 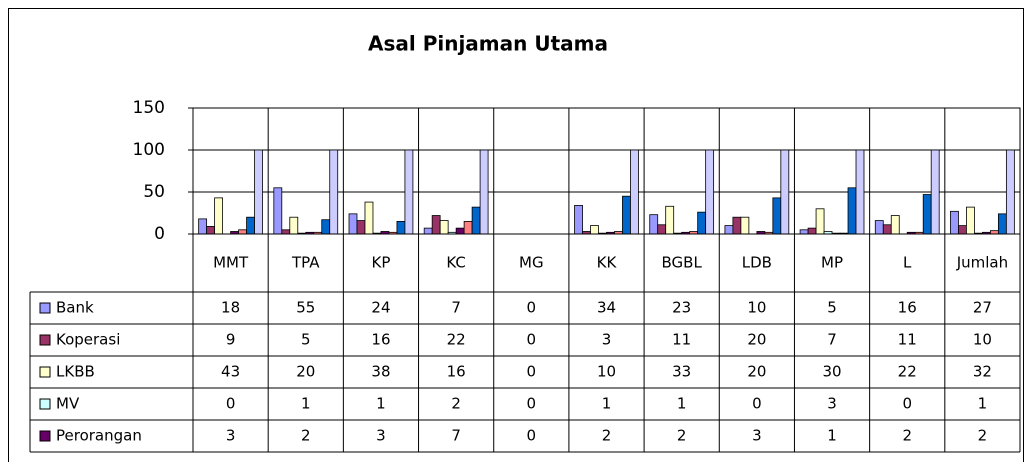 I want to click on x-tick-label: KP, so click(x=381, y=263).